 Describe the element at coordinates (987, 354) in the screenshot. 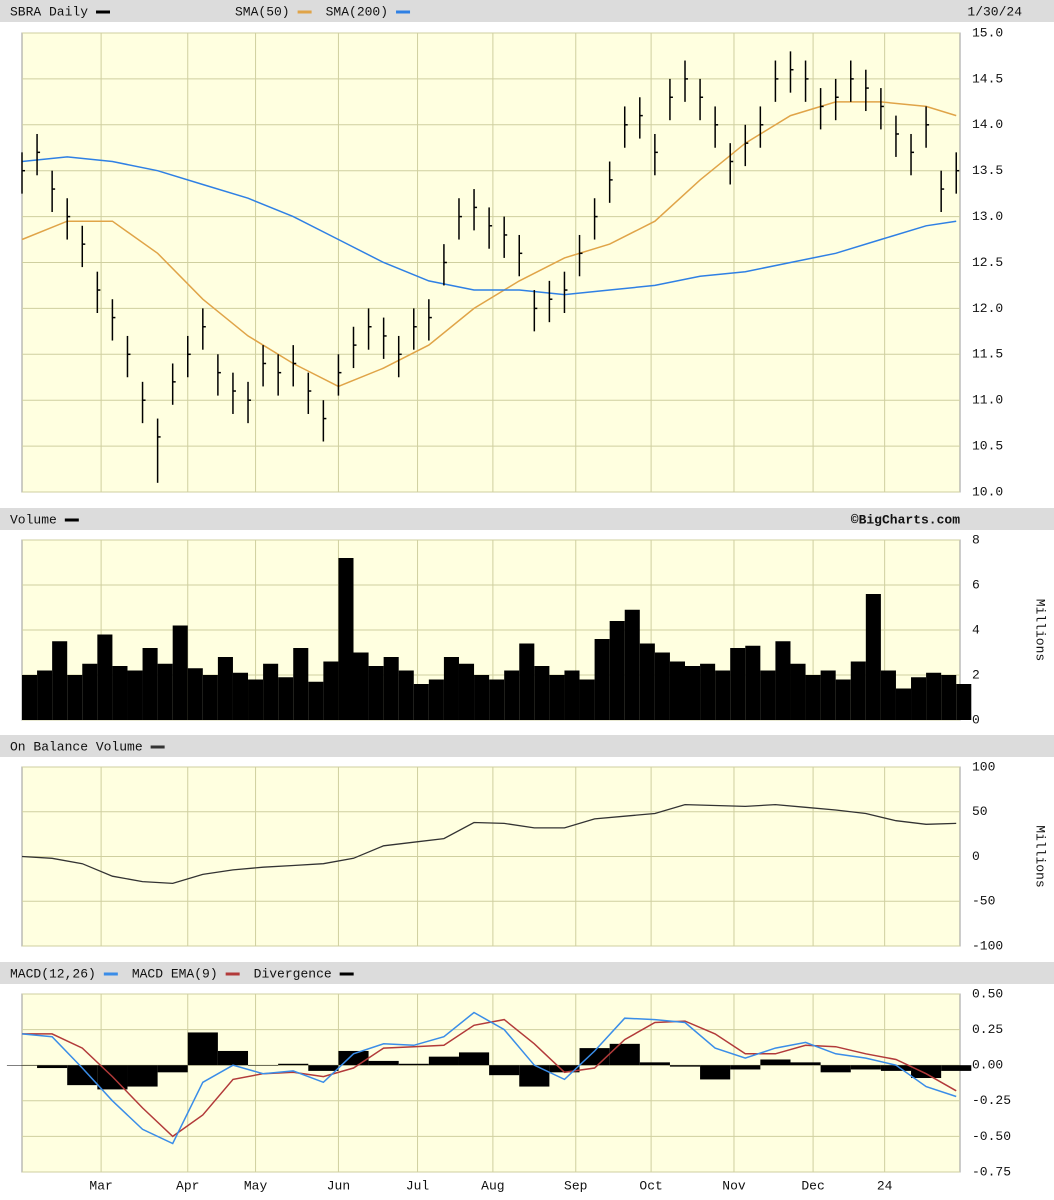

I see `y-tick-label: 11.5` at that location.